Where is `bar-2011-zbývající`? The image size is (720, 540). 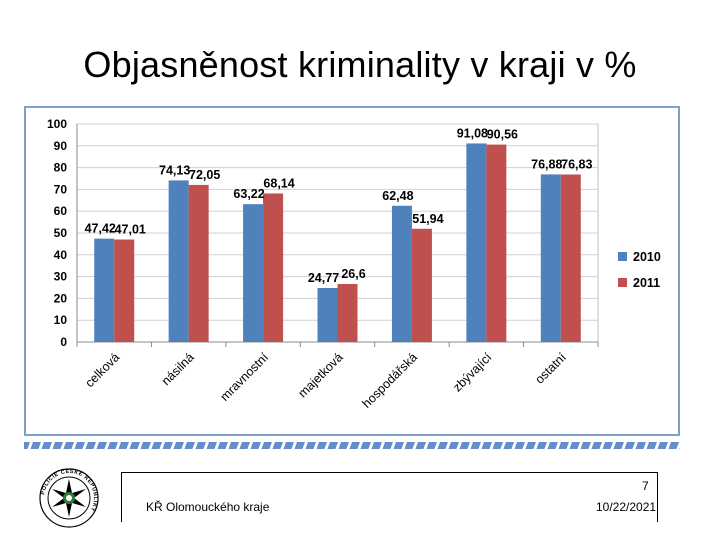 bar-2011-zbývající is located at coordinates (496, 243).